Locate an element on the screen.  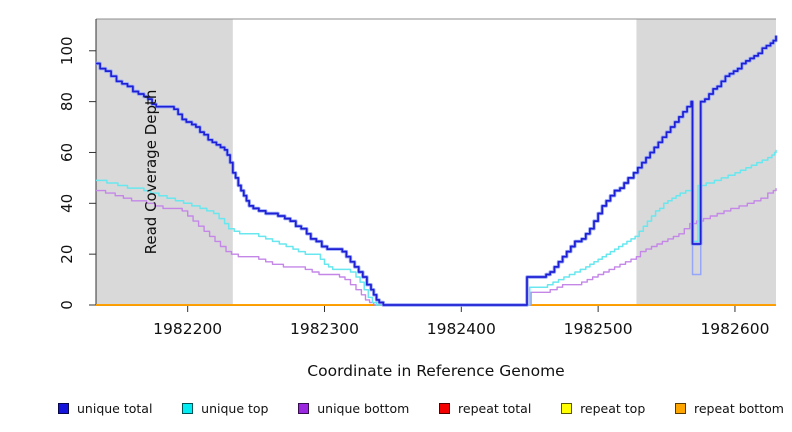
y-tick-label: 0 is located at coordinates (67, 305).